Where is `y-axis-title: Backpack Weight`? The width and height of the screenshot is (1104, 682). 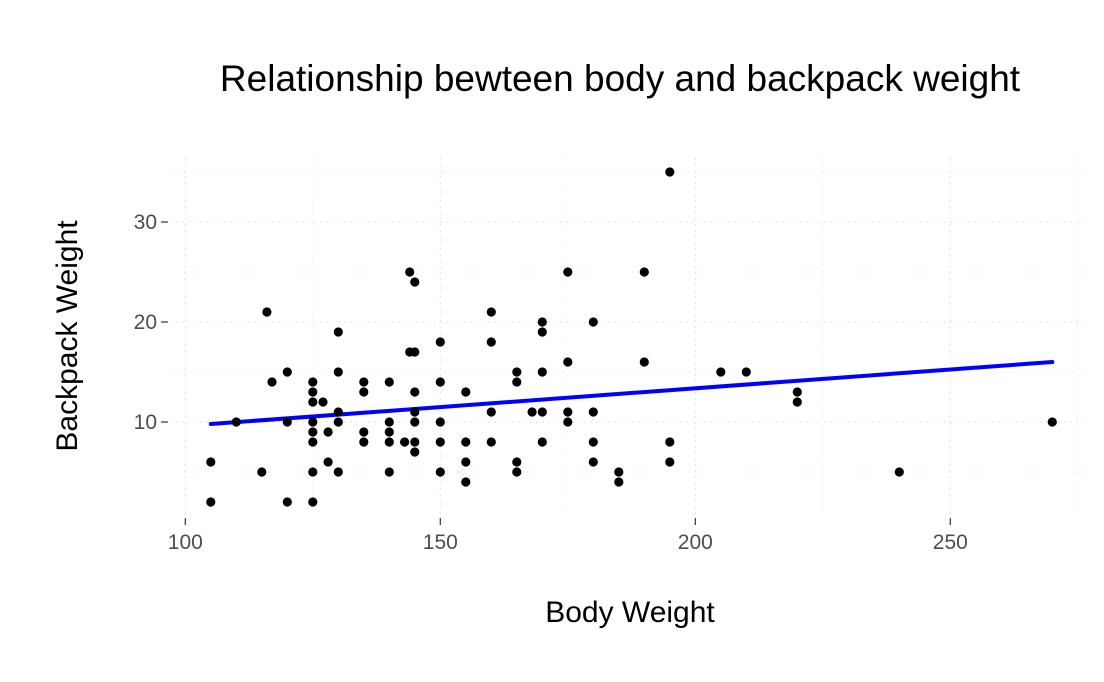
y-axis-title: Backpack Weight is located at coordinates (67, 336).